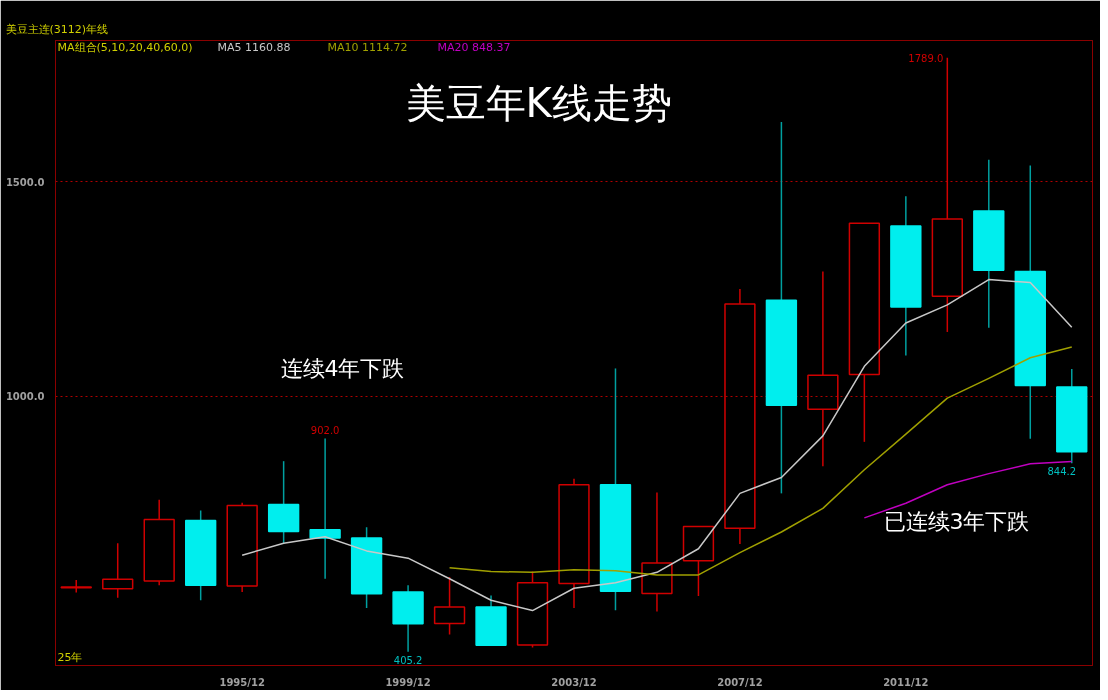  Describe the element at coordinates (57, 29) in the screenshot. I see `chart-subtitle: 美豆主连(3112)年线` at that location.